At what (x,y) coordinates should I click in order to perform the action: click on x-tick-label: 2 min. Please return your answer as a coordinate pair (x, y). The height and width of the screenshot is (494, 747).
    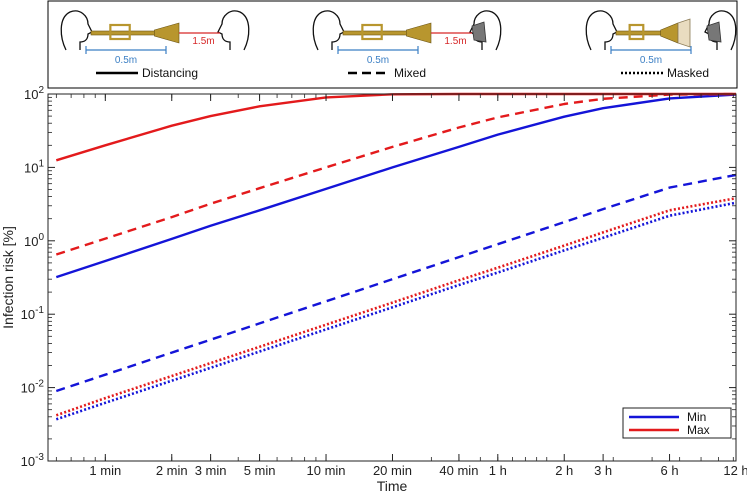
    Looking at the image, I should click on (172, 470).